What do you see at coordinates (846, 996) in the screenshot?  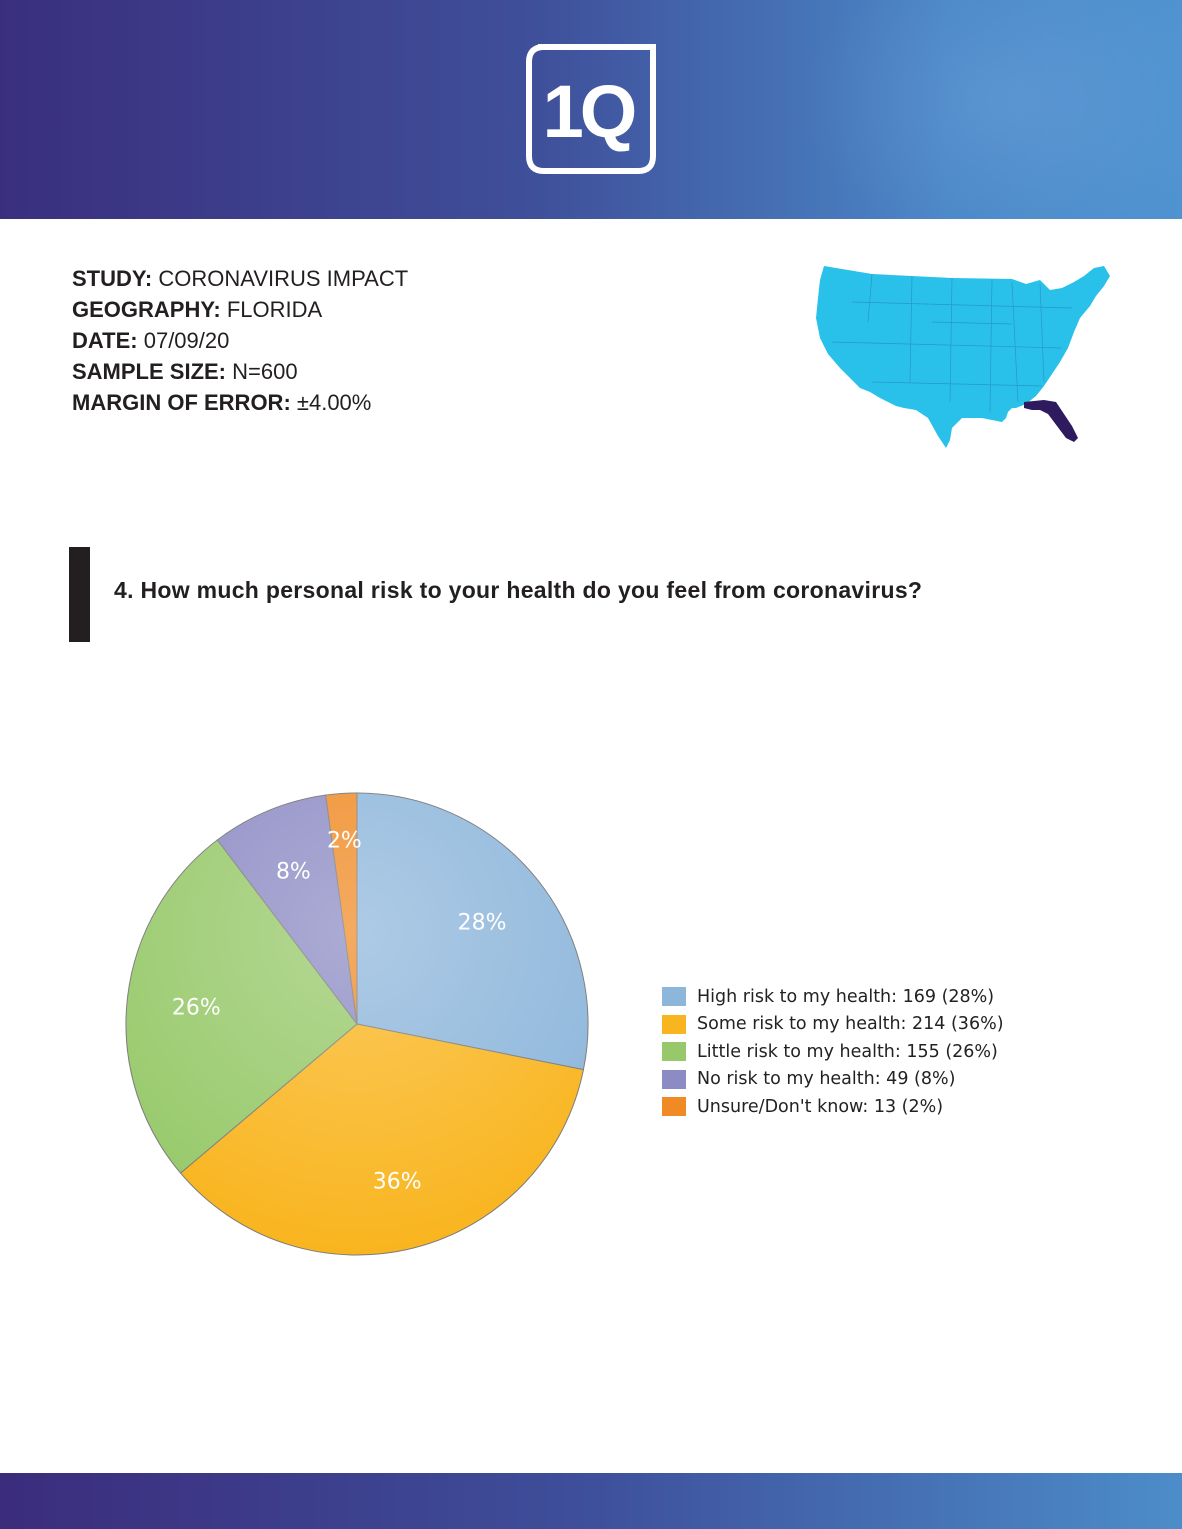 I see `legend-label: High risk to my health: 169 (28%)` at bounding box center [846, 996].